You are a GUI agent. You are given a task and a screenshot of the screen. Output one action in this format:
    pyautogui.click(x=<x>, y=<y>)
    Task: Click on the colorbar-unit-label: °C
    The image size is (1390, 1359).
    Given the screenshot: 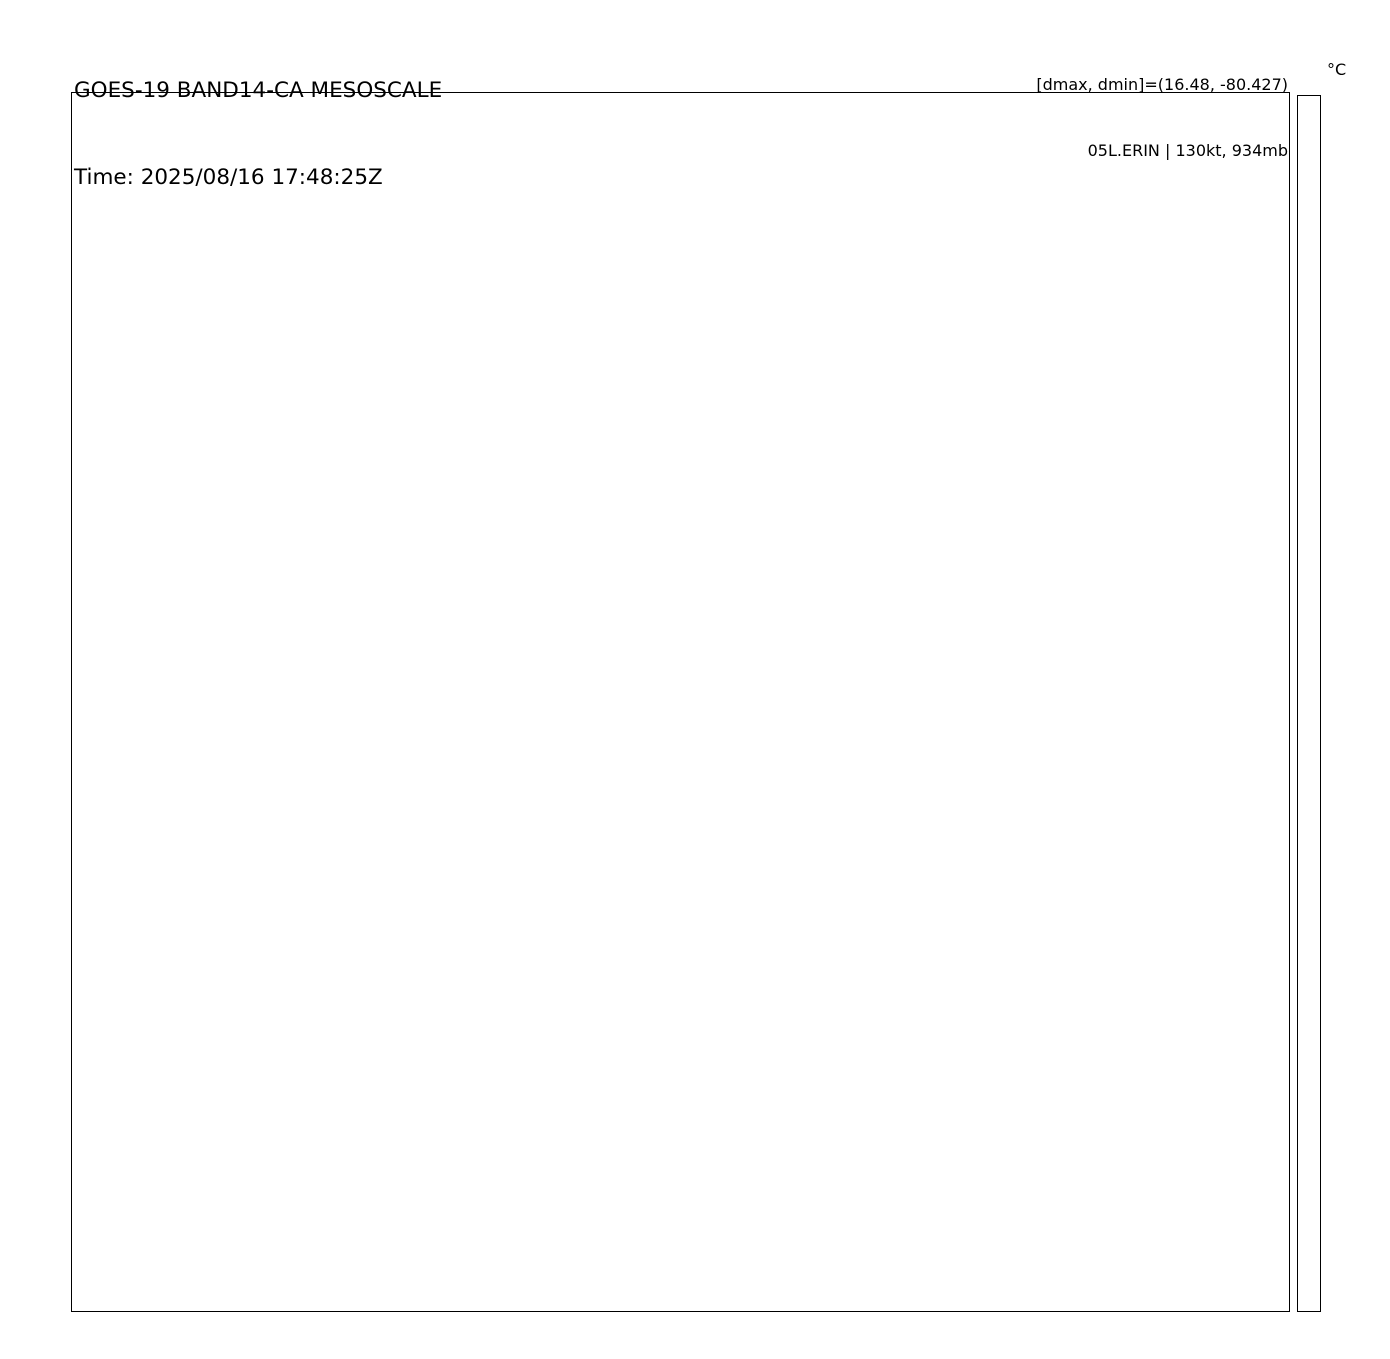 What is the action you would take?
    pyautogui.click(x=1337, y=69)
    